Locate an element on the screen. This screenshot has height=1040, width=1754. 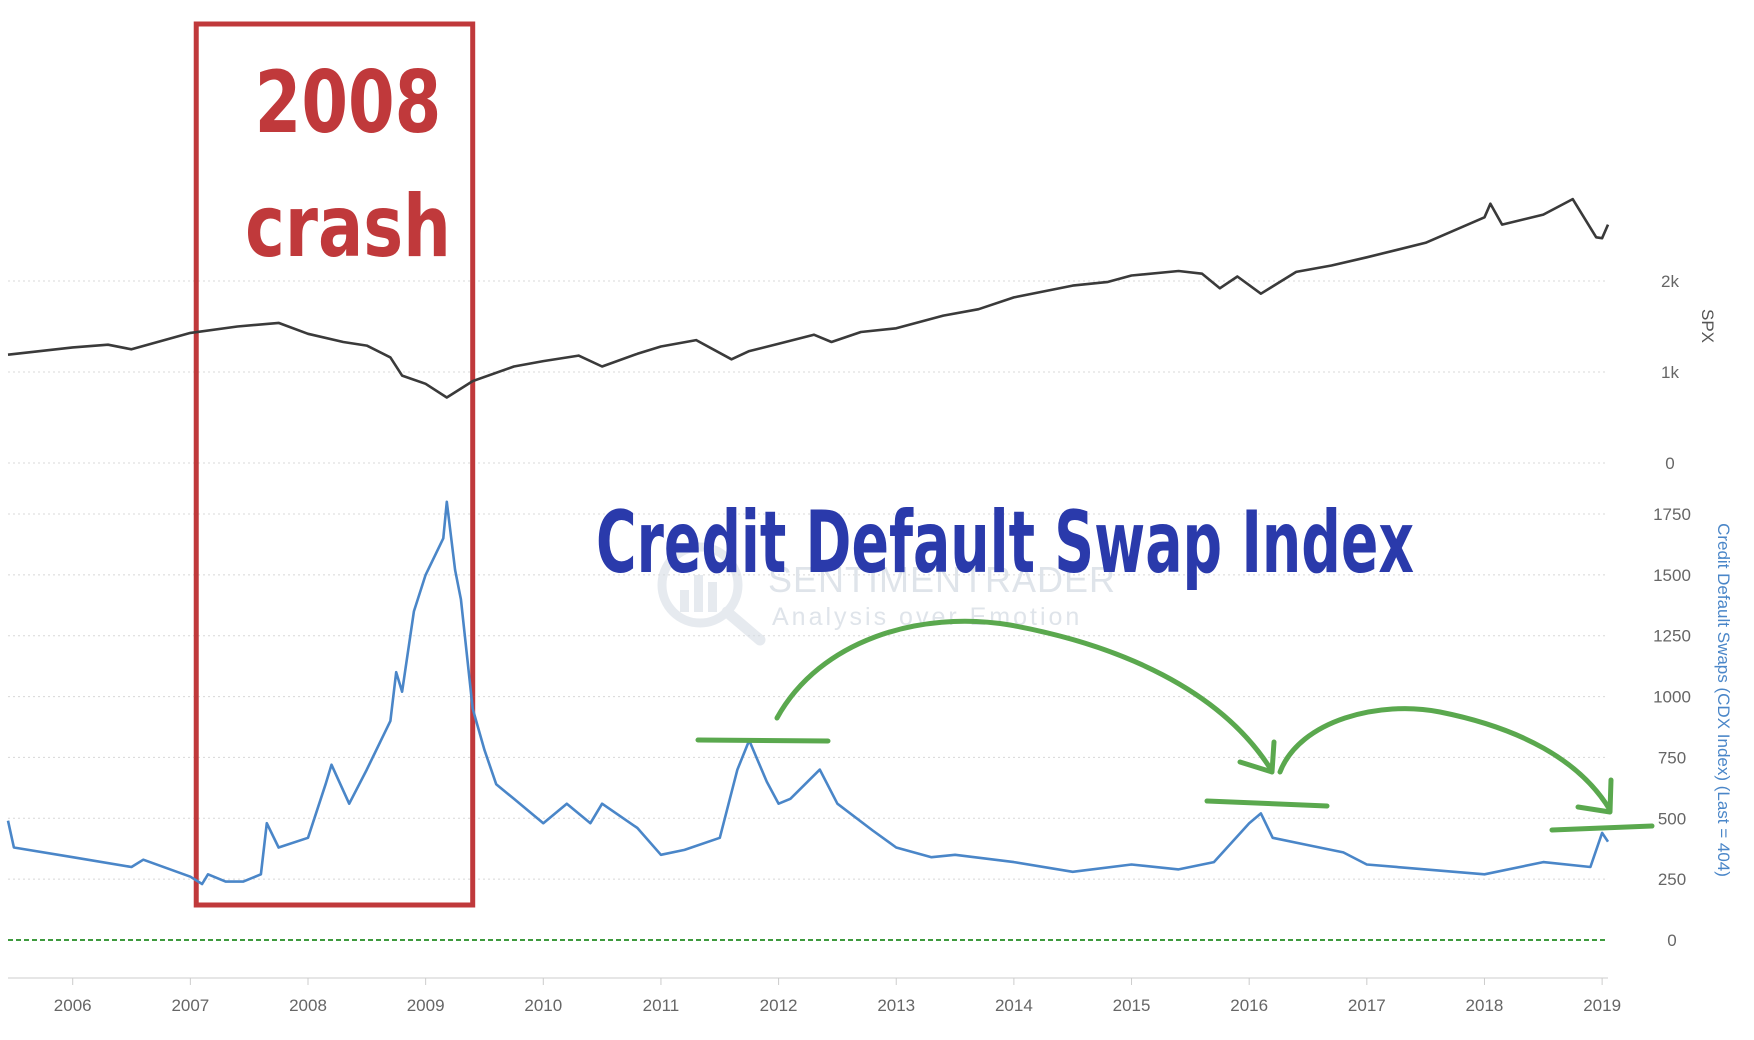
spx-tick-label: 1k is located at coordinates (1670, 372).